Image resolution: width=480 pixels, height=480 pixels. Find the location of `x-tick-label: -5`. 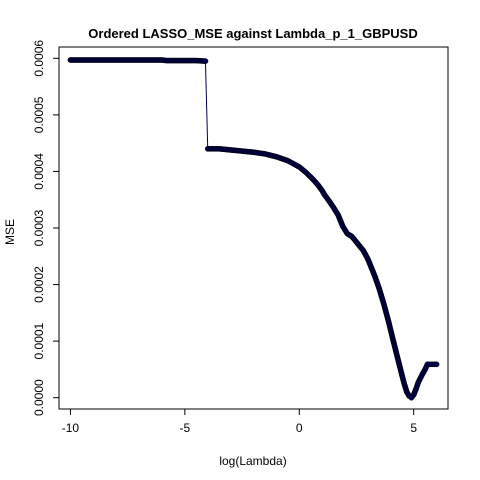

x-tick-label: -5 is located at coordinates (185, 428).